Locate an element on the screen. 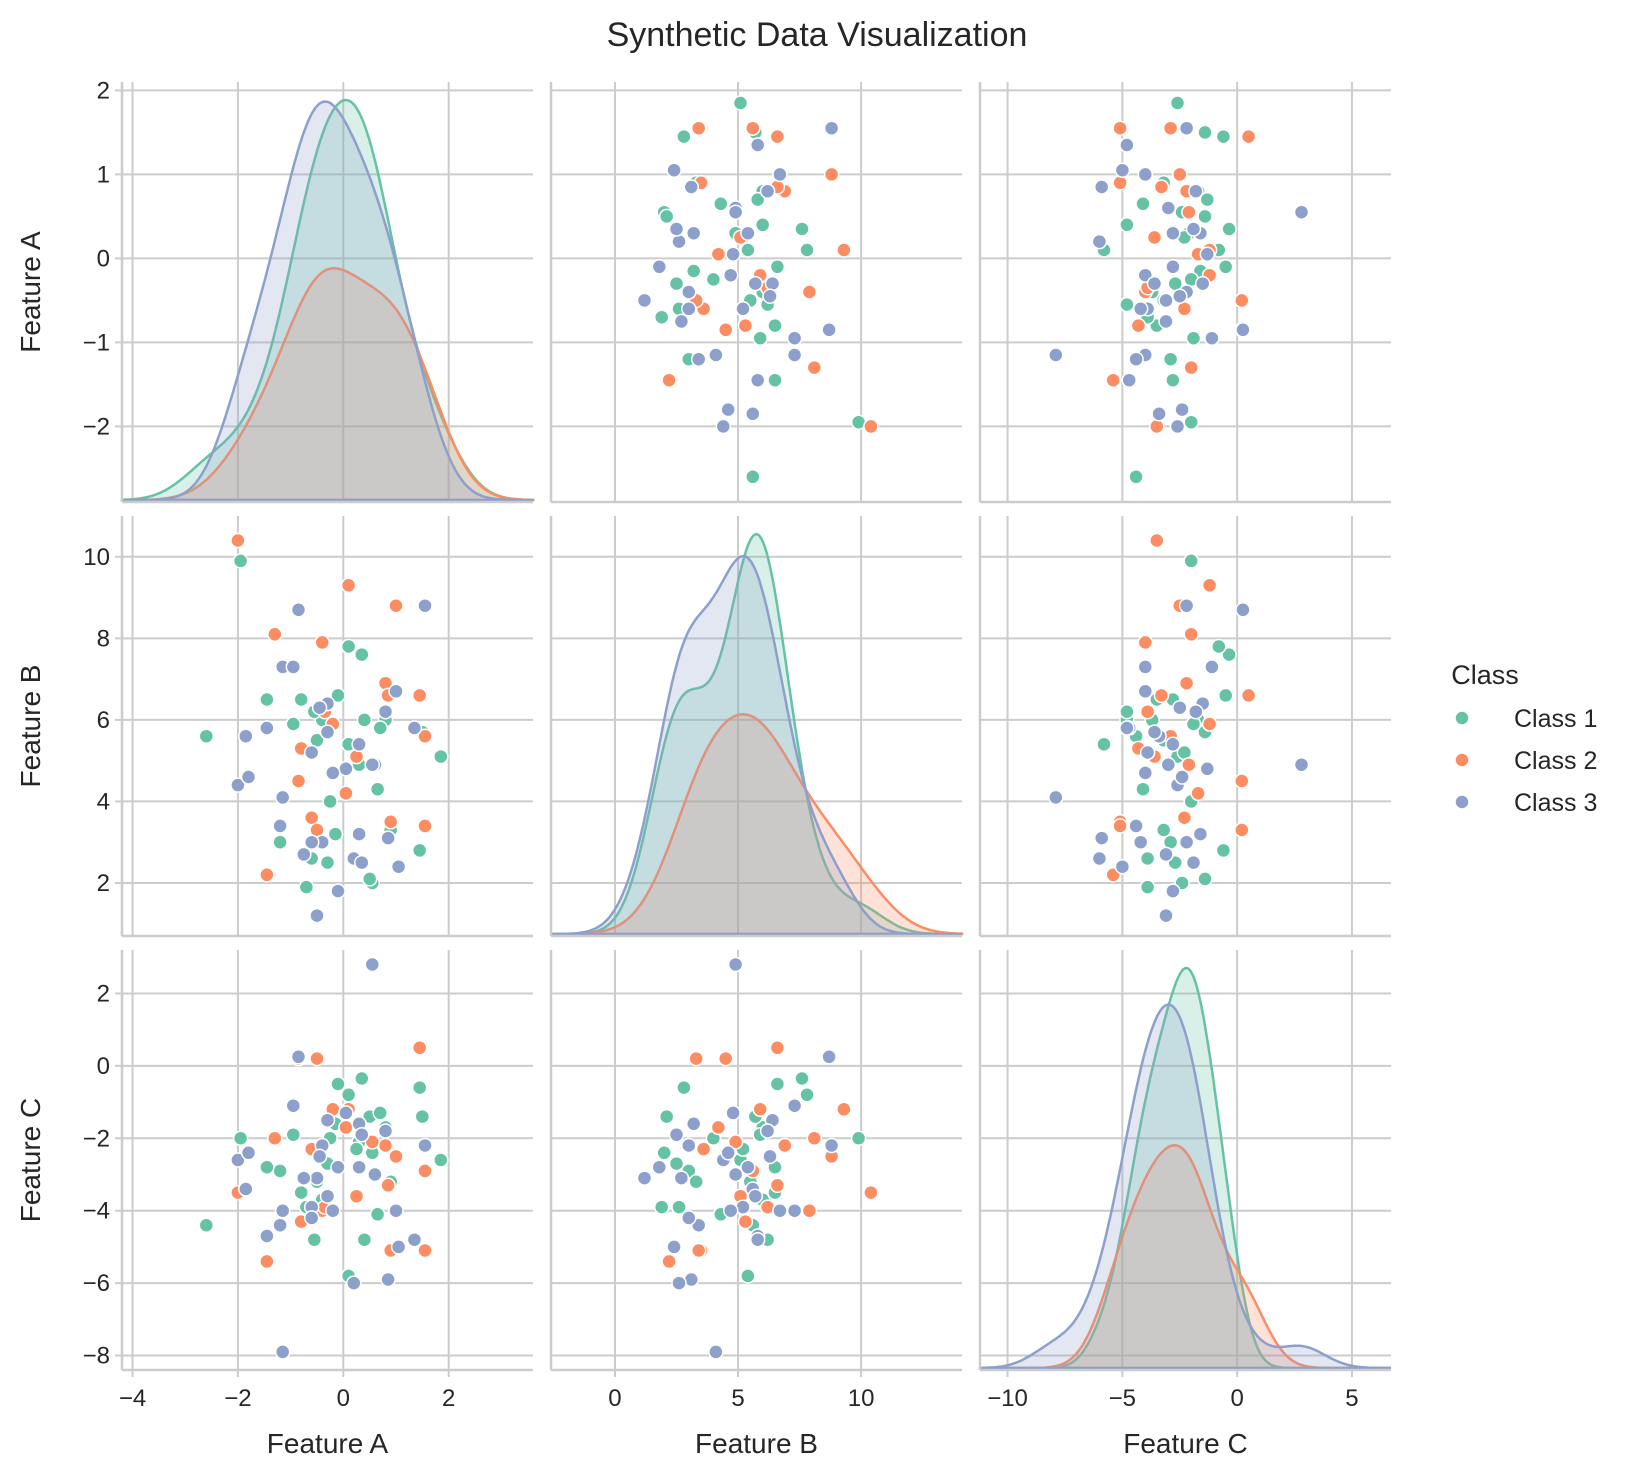  y-tick-label: −6 is located at coordinates (96, 1283).